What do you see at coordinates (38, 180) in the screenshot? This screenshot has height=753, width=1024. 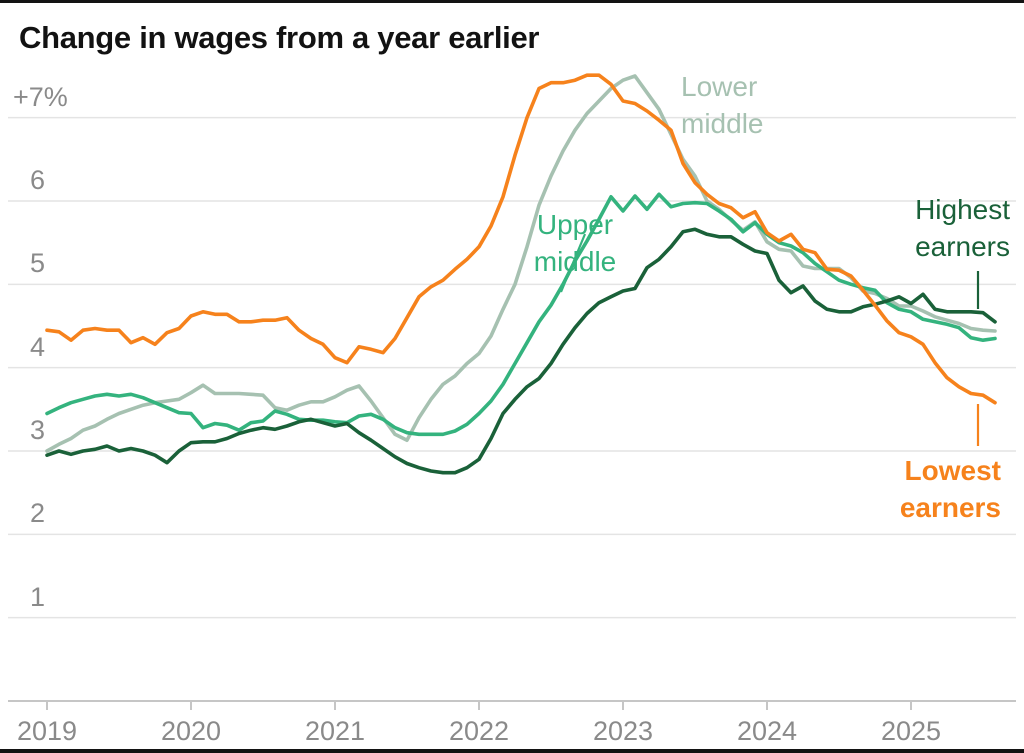 I see `y-axis-label: 6` at bounding box center [38, 180].